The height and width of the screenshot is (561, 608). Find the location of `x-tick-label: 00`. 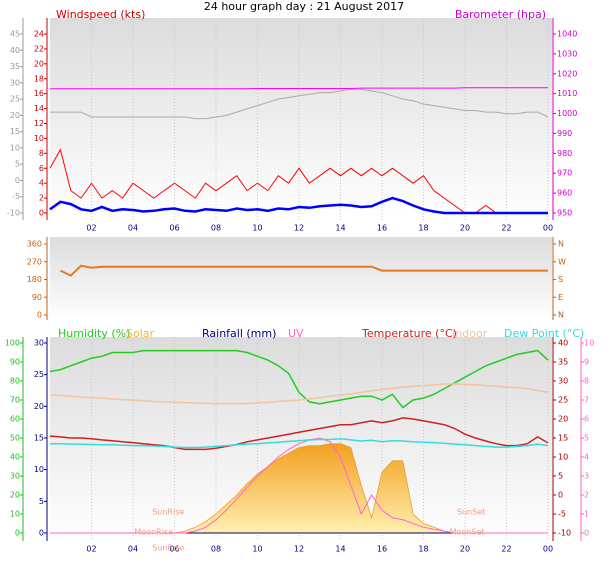

x-tick-label: 00 is located at coordinates (548, 549).